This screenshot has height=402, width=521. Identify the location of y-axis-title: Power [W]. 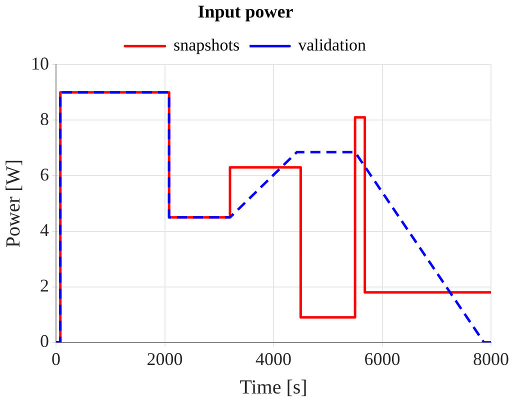
(13, 203).